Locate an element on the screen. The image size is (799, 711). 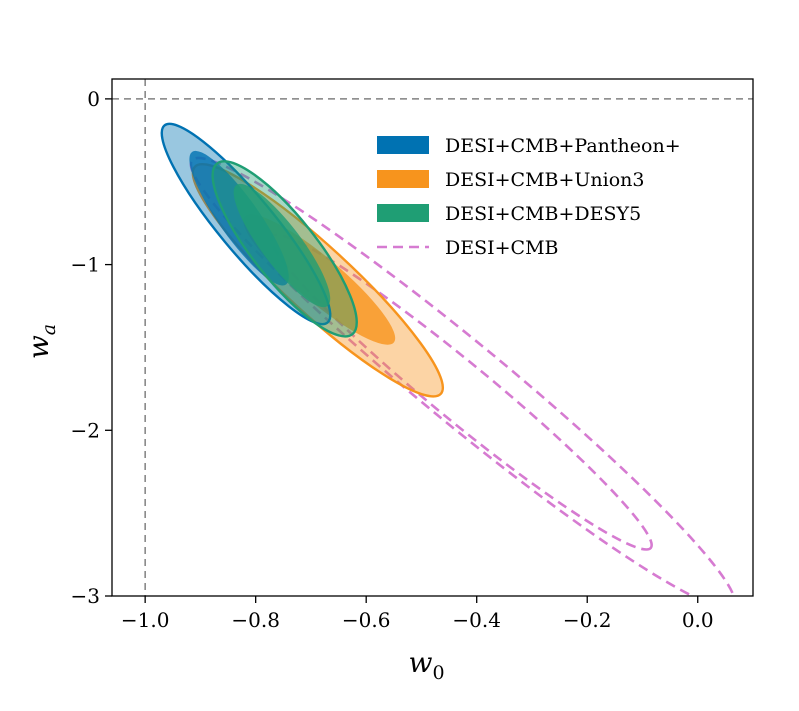
legend-label: DESI+CMB+DESY5 is located at coordinates (543, 214).